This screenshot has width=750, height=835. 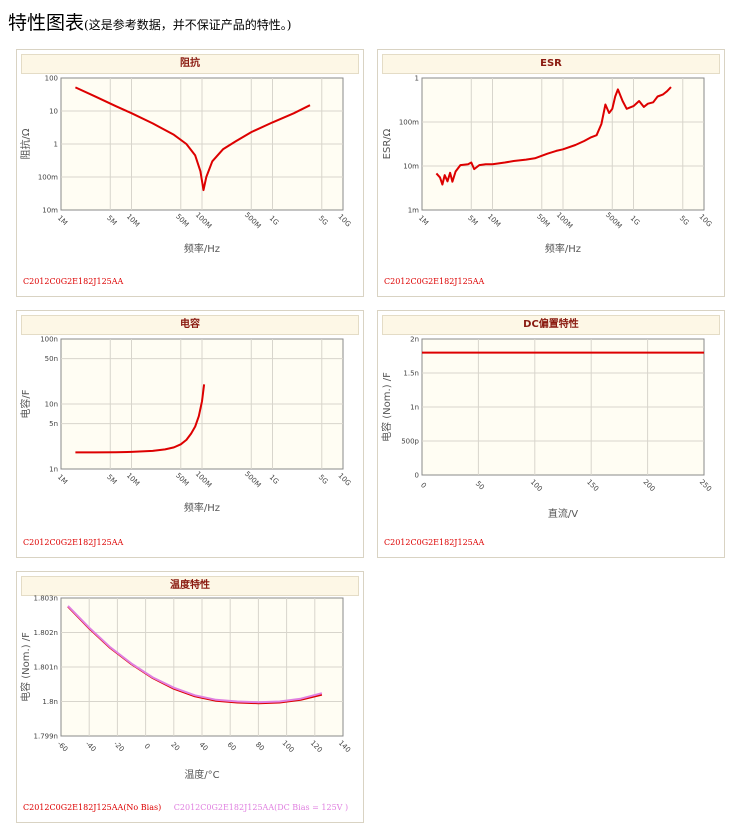 I want to click on x-tick-label: 20, so click(x=175, y=747).